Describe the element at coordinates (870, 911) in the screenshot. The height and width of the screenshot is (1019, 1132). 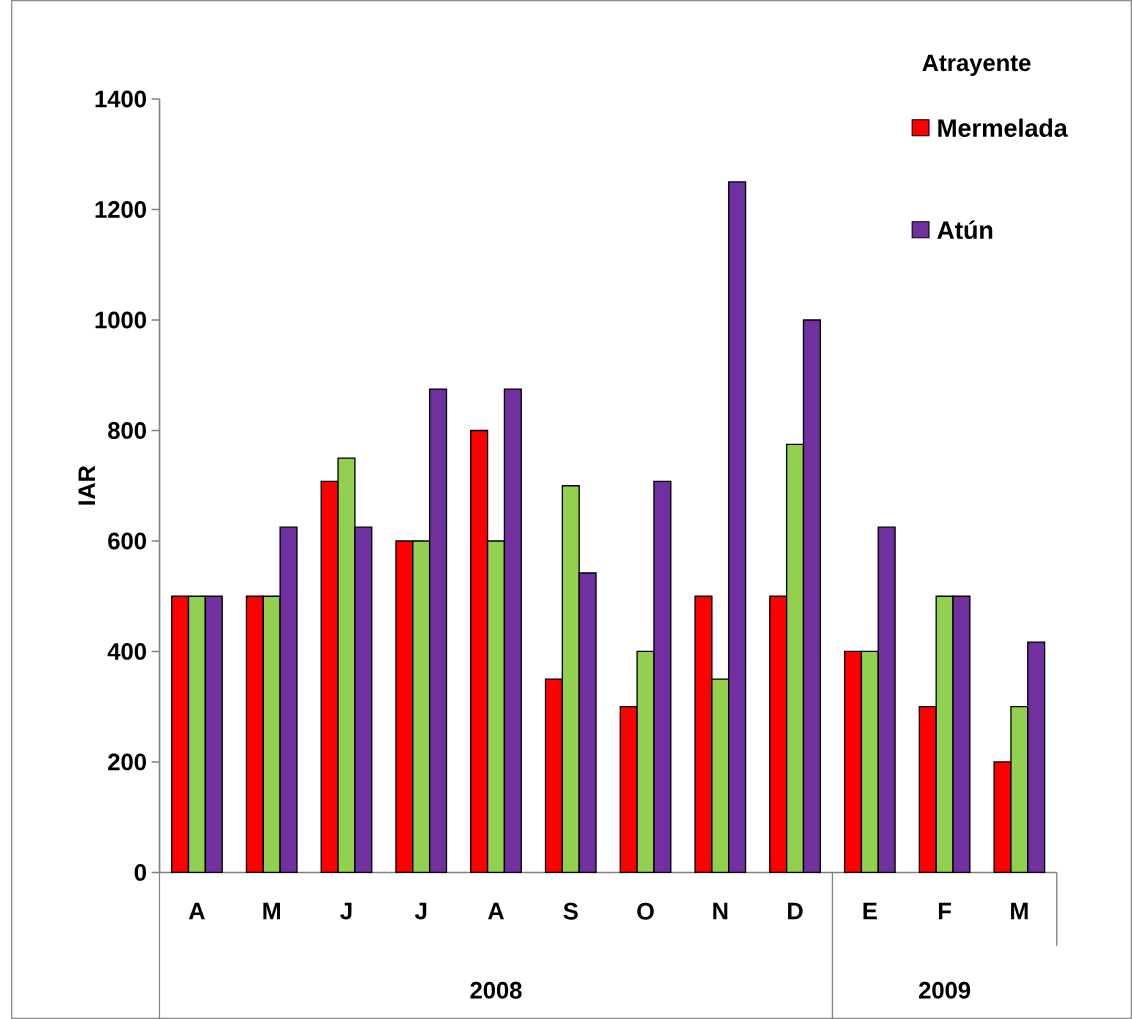
I see `x-tick-label: E` at that location.